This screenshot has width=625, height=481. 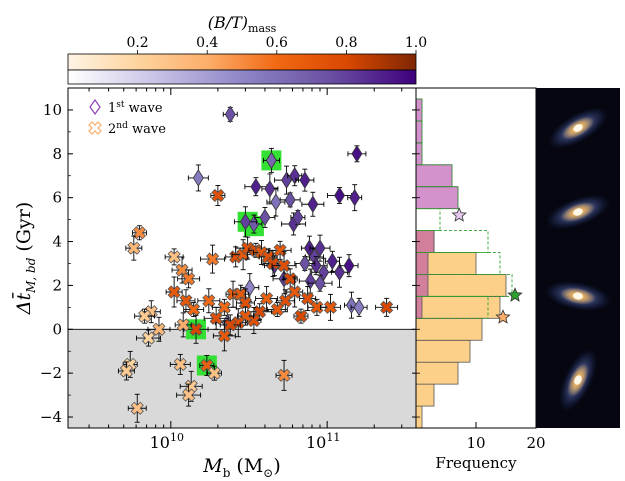 What do you see at coordinates (242, 378) in the screenshot?
I see `negative-region-shade` at bounding box center [242, 378].